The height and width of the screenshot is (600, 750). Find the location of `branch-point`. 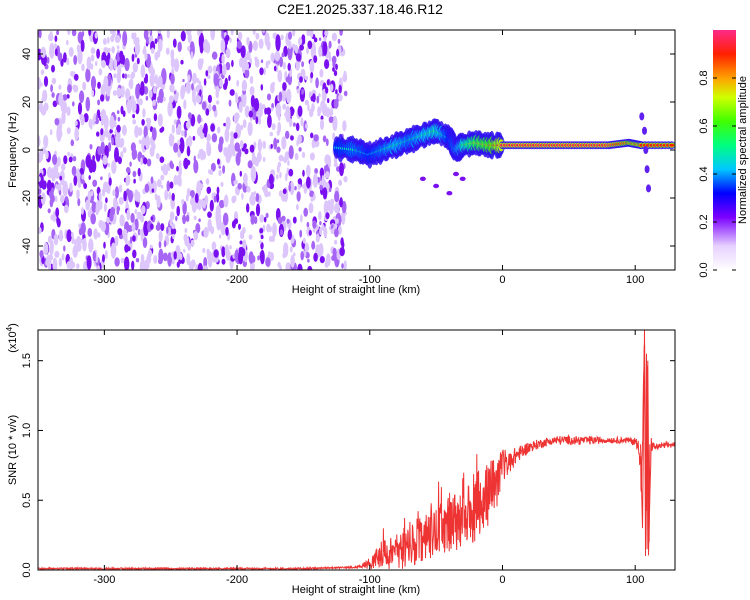

branch-point is located at coordinates (436, 186).